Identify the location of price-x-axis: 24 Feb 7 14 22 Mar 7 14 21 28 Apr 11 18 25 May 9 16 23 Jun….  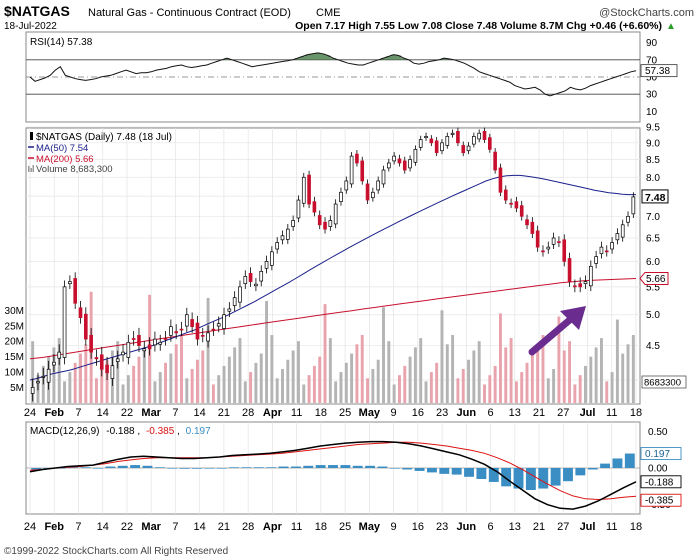
(333, 413).